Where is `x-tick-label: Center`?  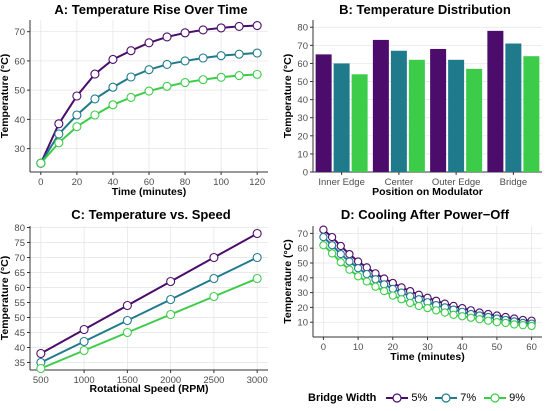 x-tick-label: Center is located at coordinates (399, 182).